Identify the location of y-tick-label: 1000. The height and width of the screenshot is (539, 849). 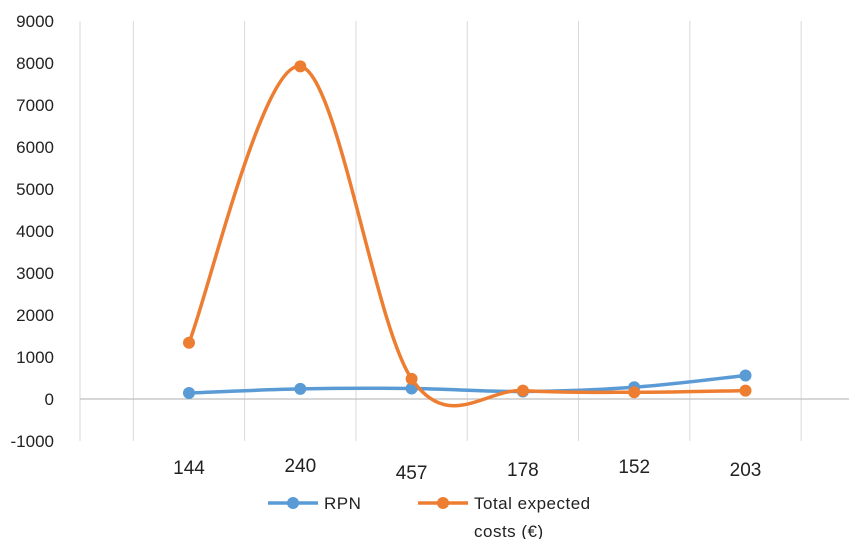
(35, 357).